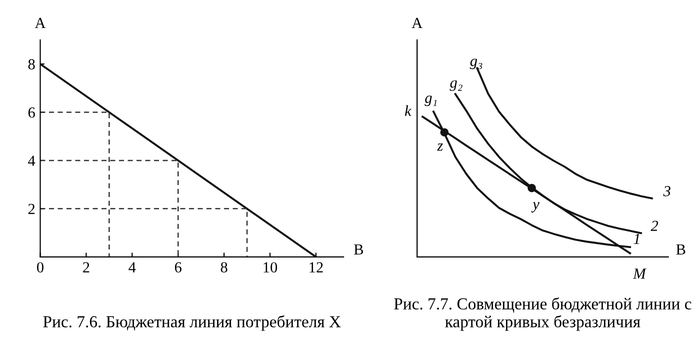 This screenshot has width=694, height=350. I want to click on text: k, so click(408, 110).